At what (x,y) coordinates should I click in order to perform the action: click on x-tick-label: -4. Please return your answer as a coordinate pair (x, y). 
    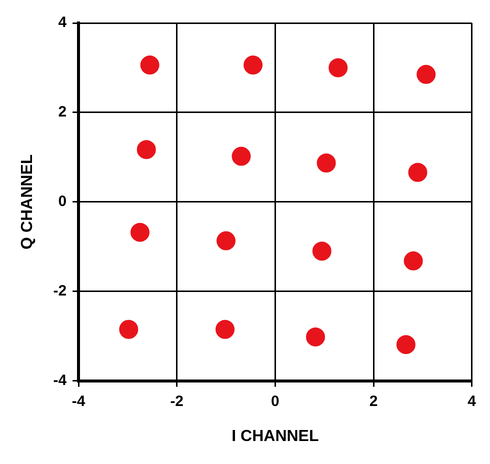
    Looking at the image, I should click on (79, 401).